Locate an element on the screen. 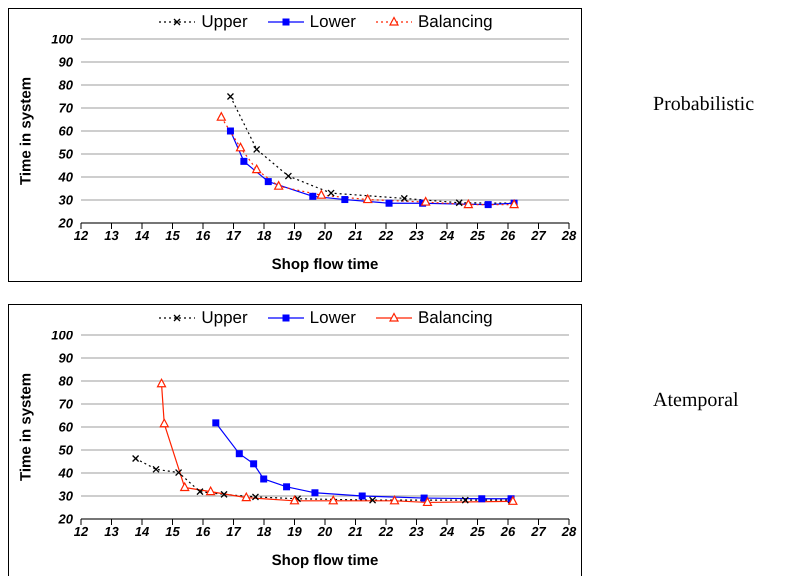  text: Probabilistic is located at coordinates (703, 104).